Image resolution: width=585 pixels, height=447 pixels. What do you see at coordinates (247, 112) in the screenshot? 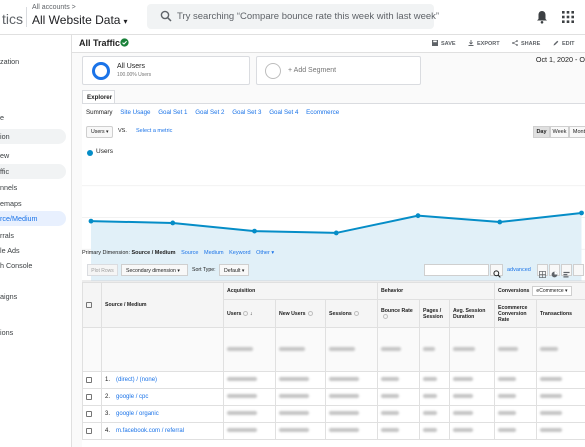
I see `subtab-goal-set-3: Goal Set 3` at bounding box center [247, 112].